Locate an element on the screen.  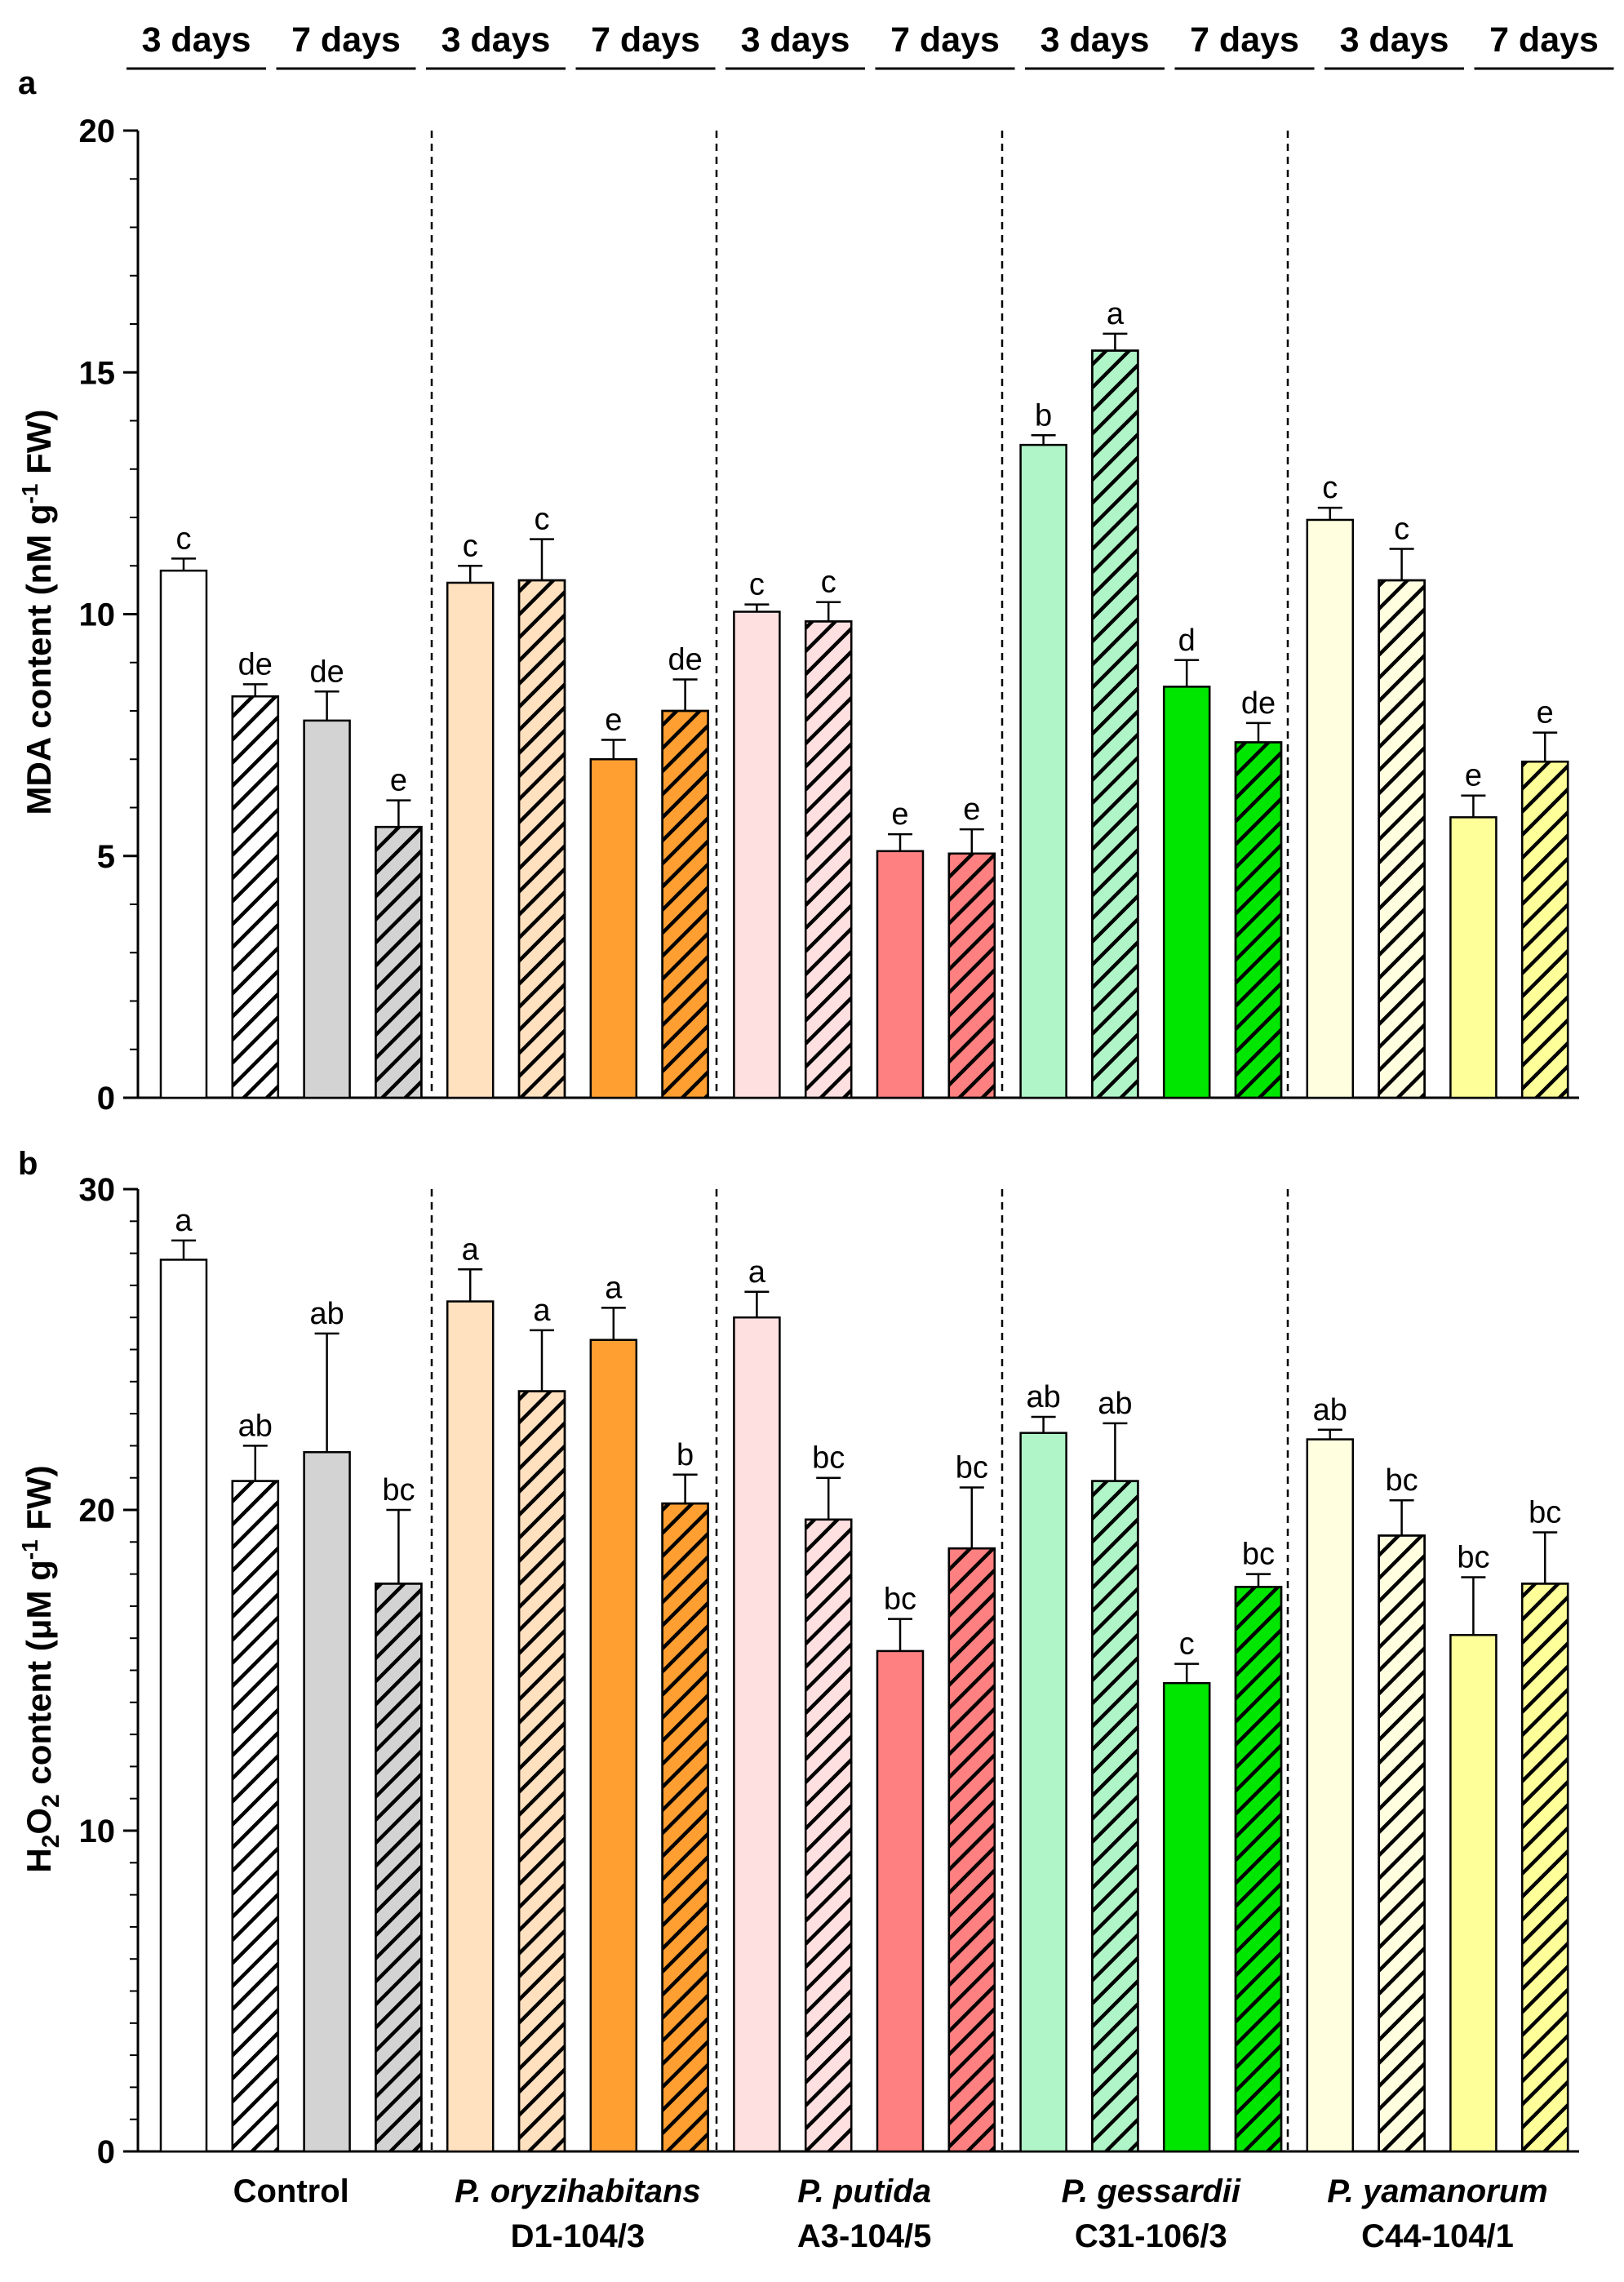
group-species-label: P. yamanorum is located at coordinates (1437, 2191).